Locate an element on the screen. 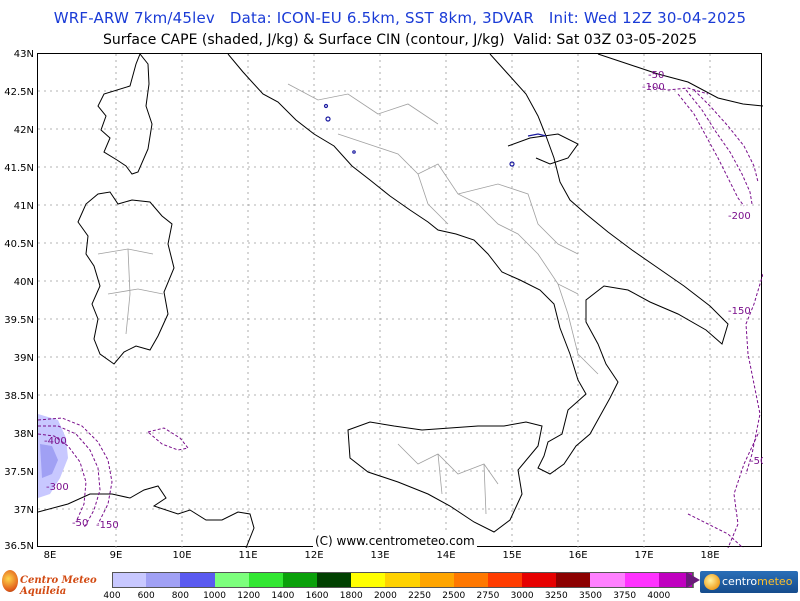 This screenshot has width=800, height=601. gargano-coast is located at coordinates (543, 149).